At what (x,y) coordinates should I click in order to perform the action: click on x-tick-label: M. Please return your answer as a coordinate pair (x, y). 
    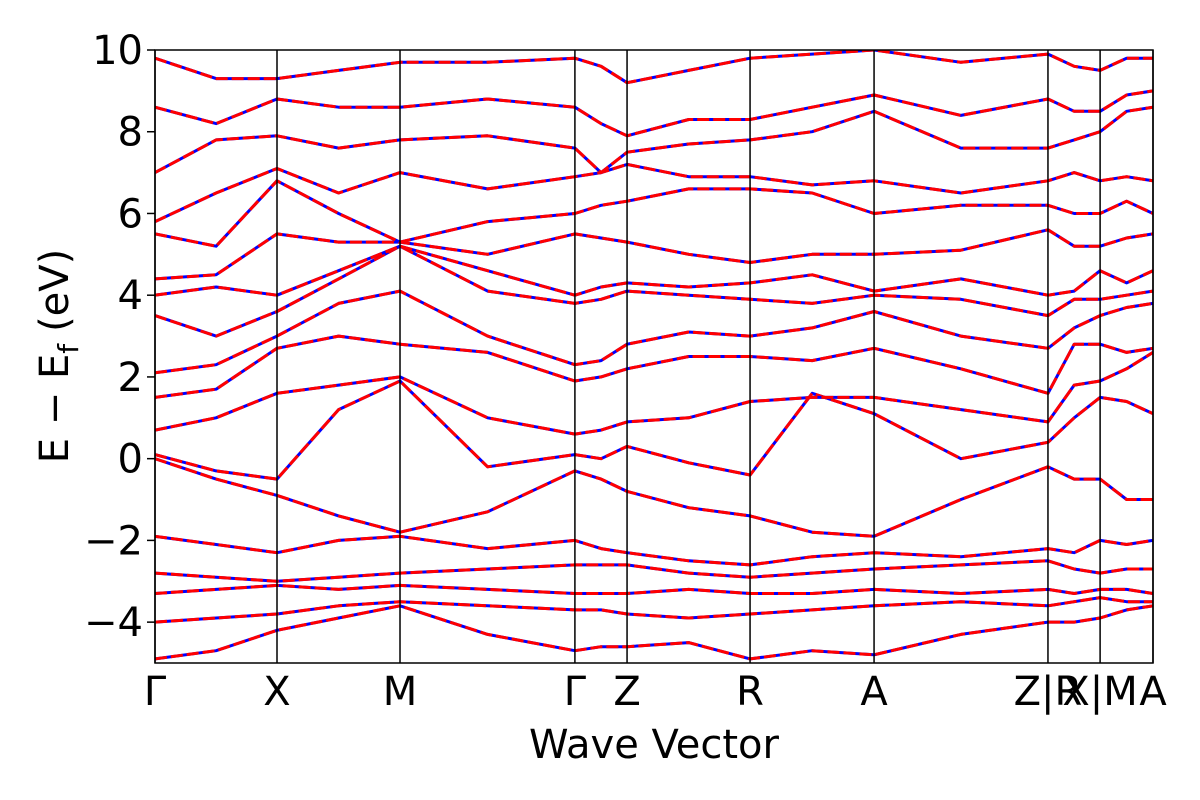
    Looking at the image, I should click on (400, 692).